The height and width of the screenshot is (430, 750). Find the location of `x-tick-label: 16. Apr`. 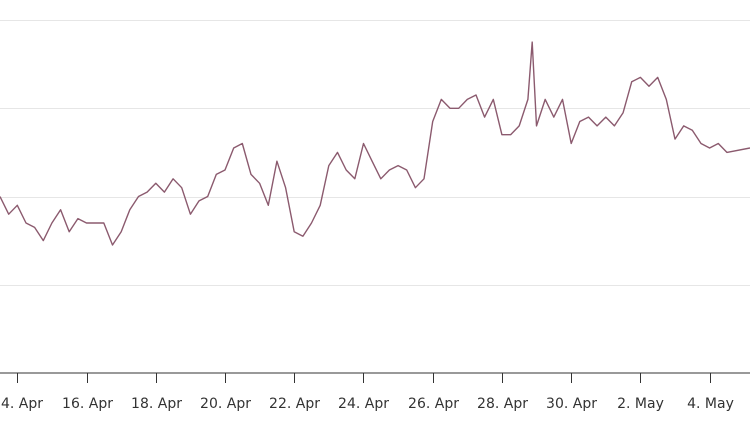

x-tick-label: 16. Apr is located at coordinates (87, 404).